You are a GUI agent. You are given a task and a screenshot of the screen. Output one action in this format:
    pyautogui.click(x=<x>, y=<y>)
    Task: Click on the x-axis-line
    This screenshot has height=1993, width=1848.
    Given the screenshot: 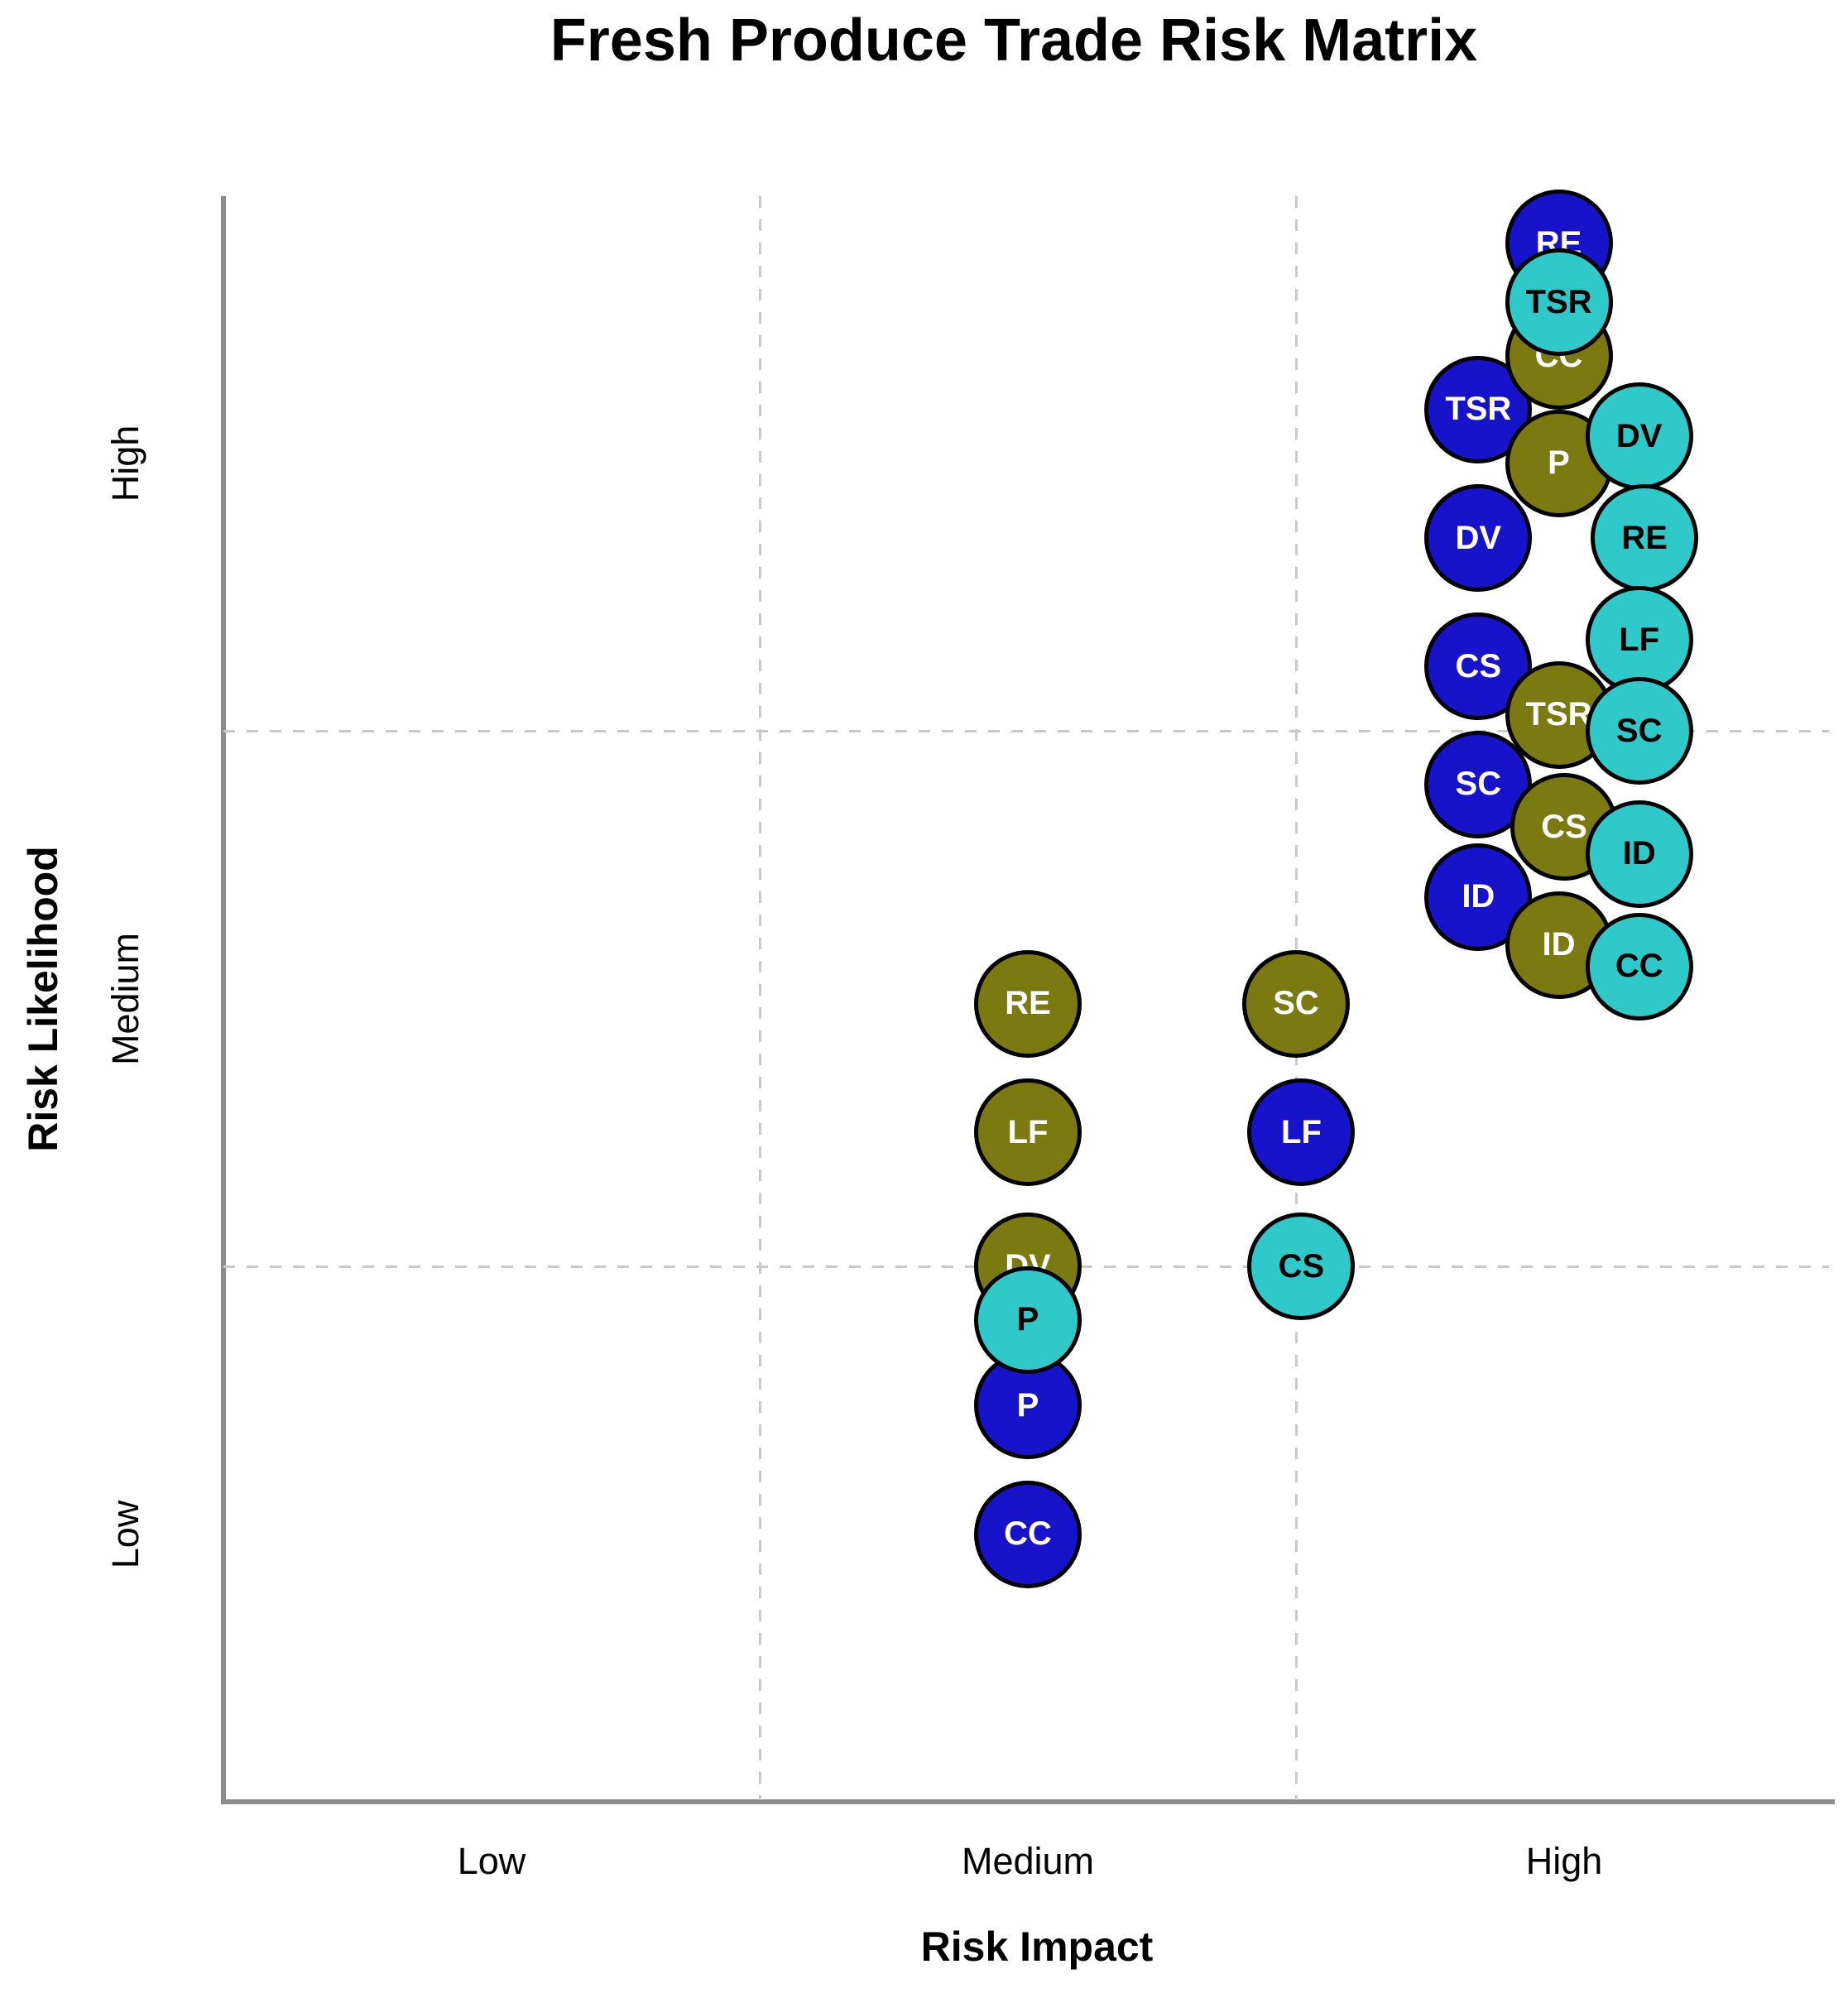 What is the action you would take?
    pyautogui.click(x=1028, y=1802)
    